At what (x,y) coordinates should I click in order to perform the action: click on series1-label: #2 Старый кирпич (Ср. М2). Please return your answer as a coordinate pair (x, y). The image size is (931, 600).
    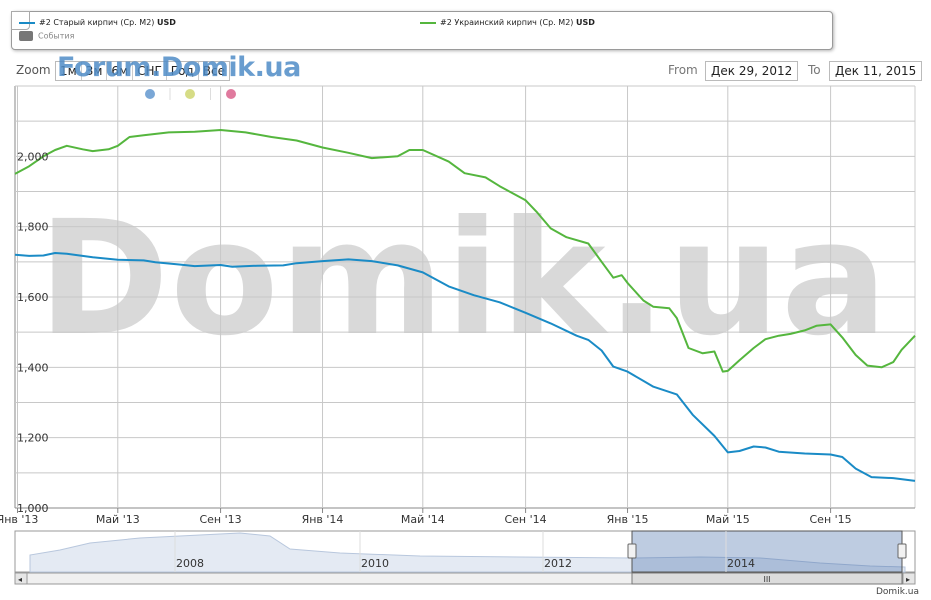
    Looking at the image, I should click on (97, 22).